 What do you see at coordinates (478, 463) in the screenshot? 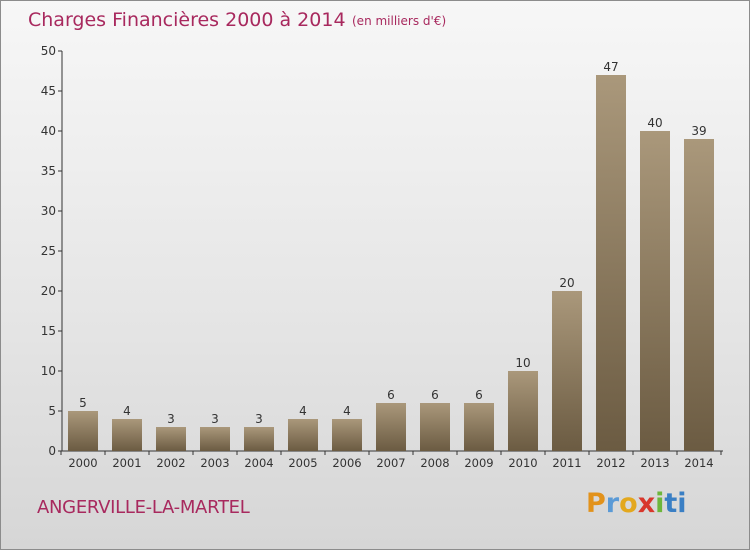
I see `x-tick-label: 2009` at bounding box center [478, 463].